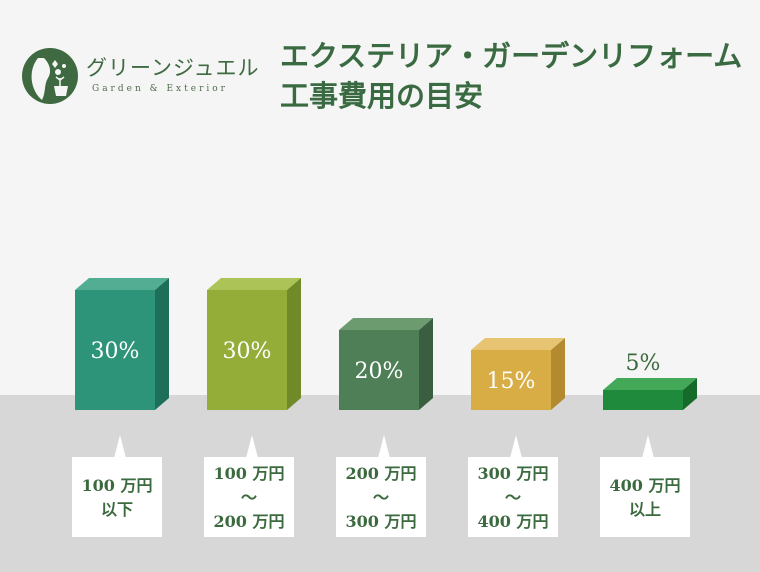  Describe the element at coordinates (160, 89) in the screenshot. I see `brand-subtitle: Garden & Exterior` at that location.